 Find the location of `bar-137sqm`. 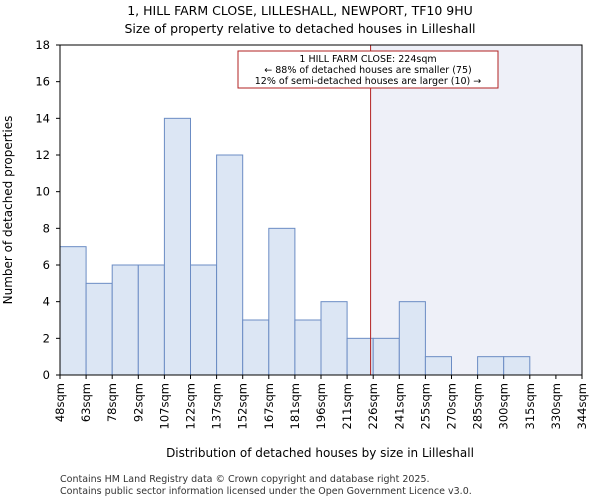

bar-137sqm is located at coordinates (230, 265).